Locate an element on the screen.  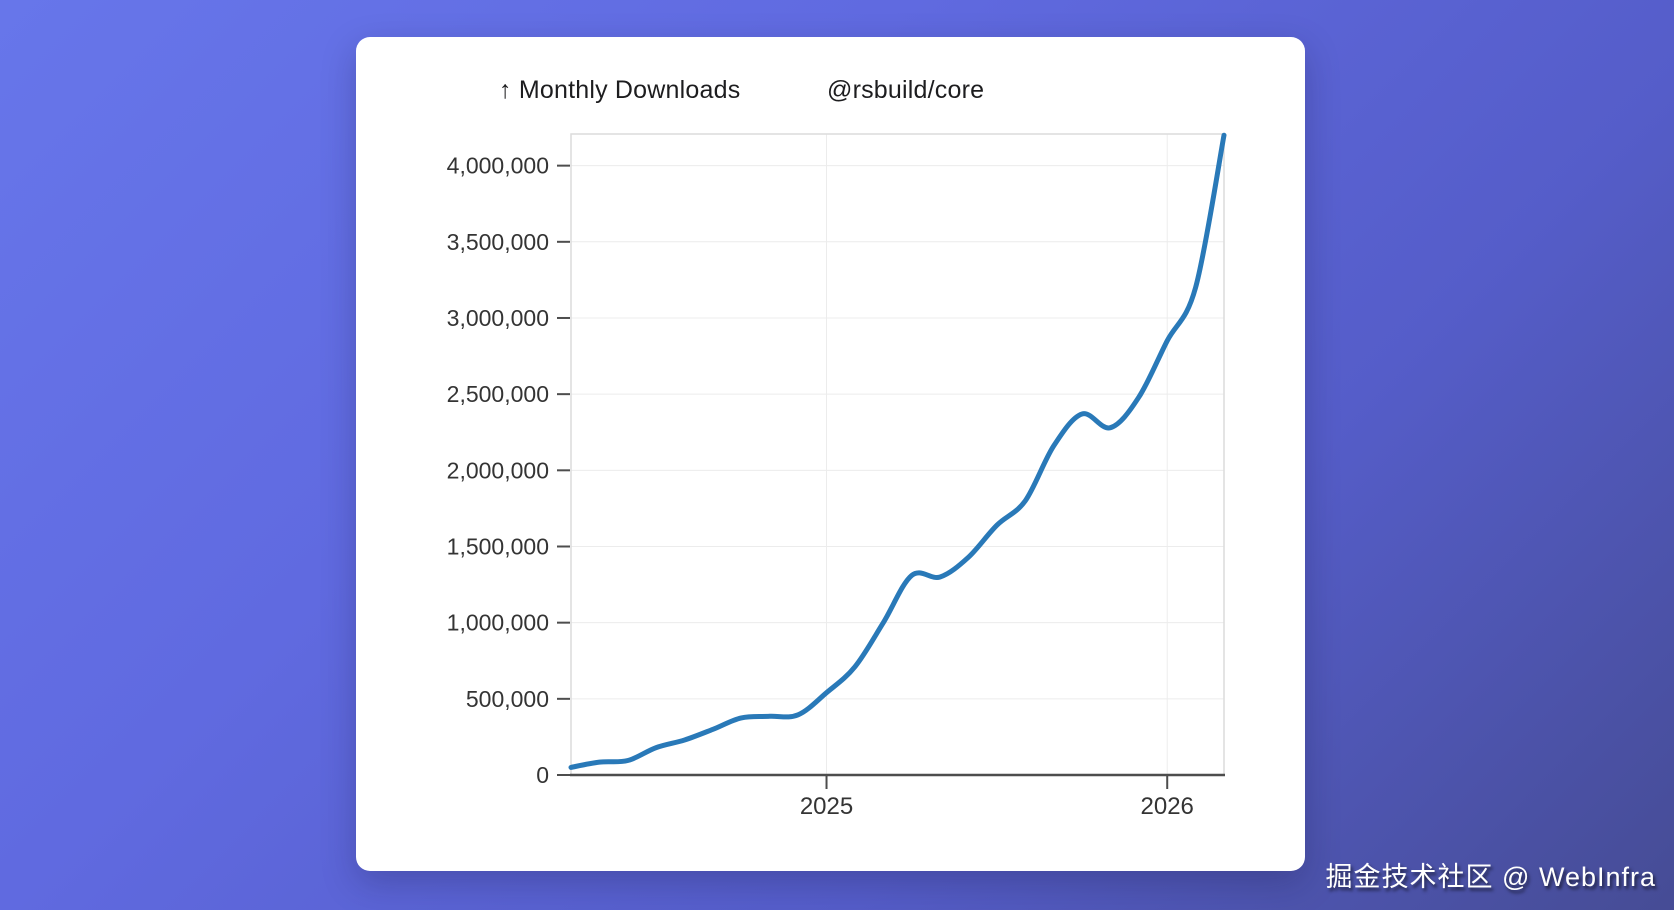
chart-title: ↑ Monthly Downloads is located at coordinates (620, 90).